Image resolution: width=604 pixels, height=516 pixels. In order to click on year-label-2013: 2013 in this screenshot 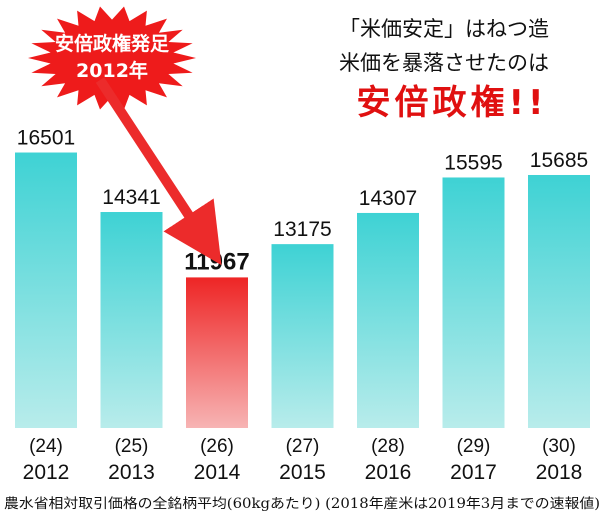, I will do `click(131, 472)`.